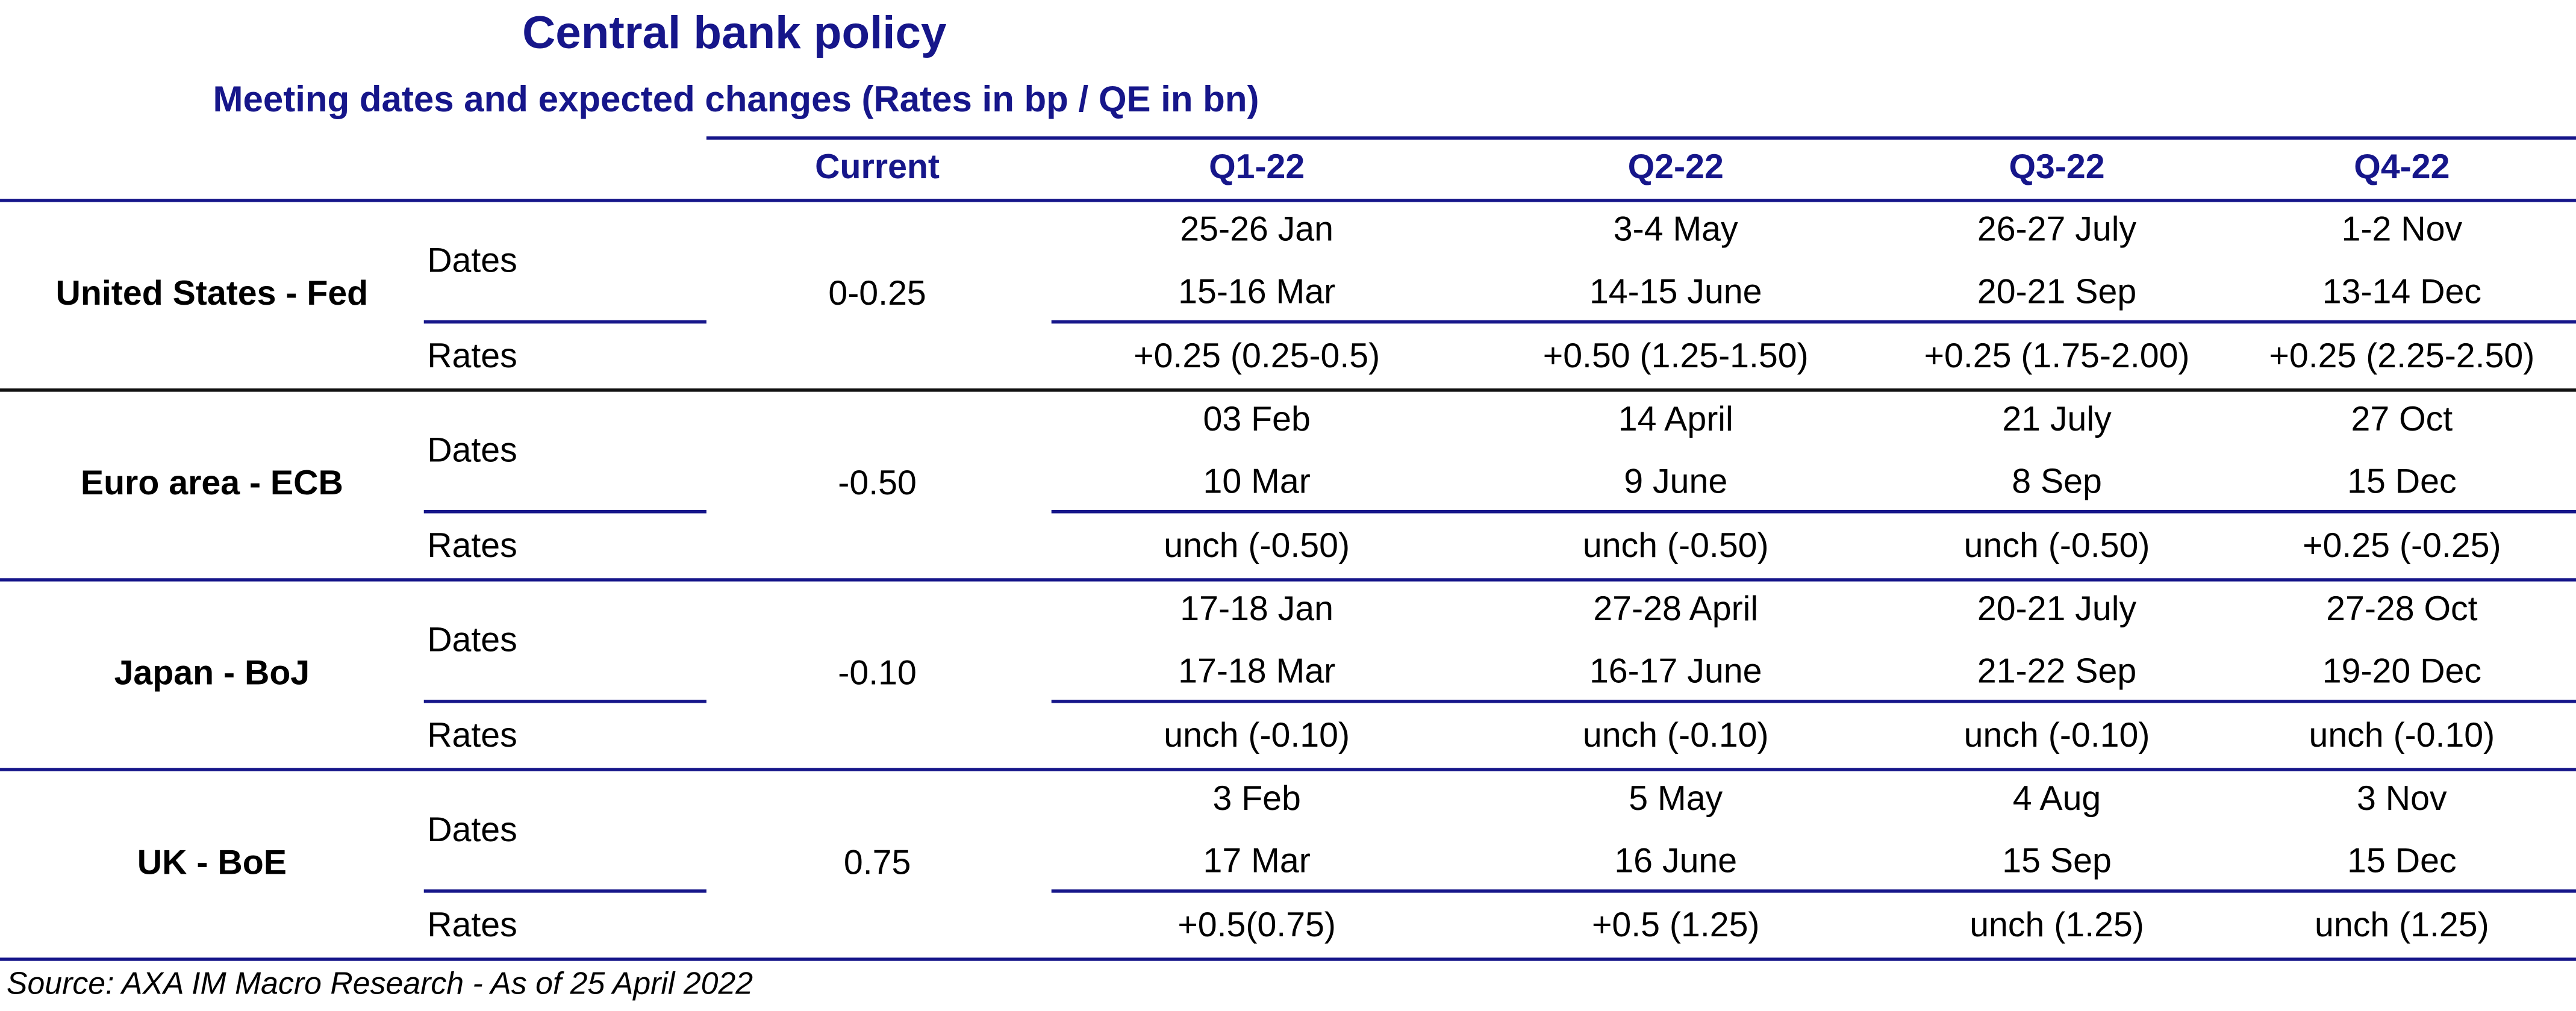 This screenshot has height=1011, width=2576. I want to click on meeting-date: 4 Aug, so click(2057, 798).